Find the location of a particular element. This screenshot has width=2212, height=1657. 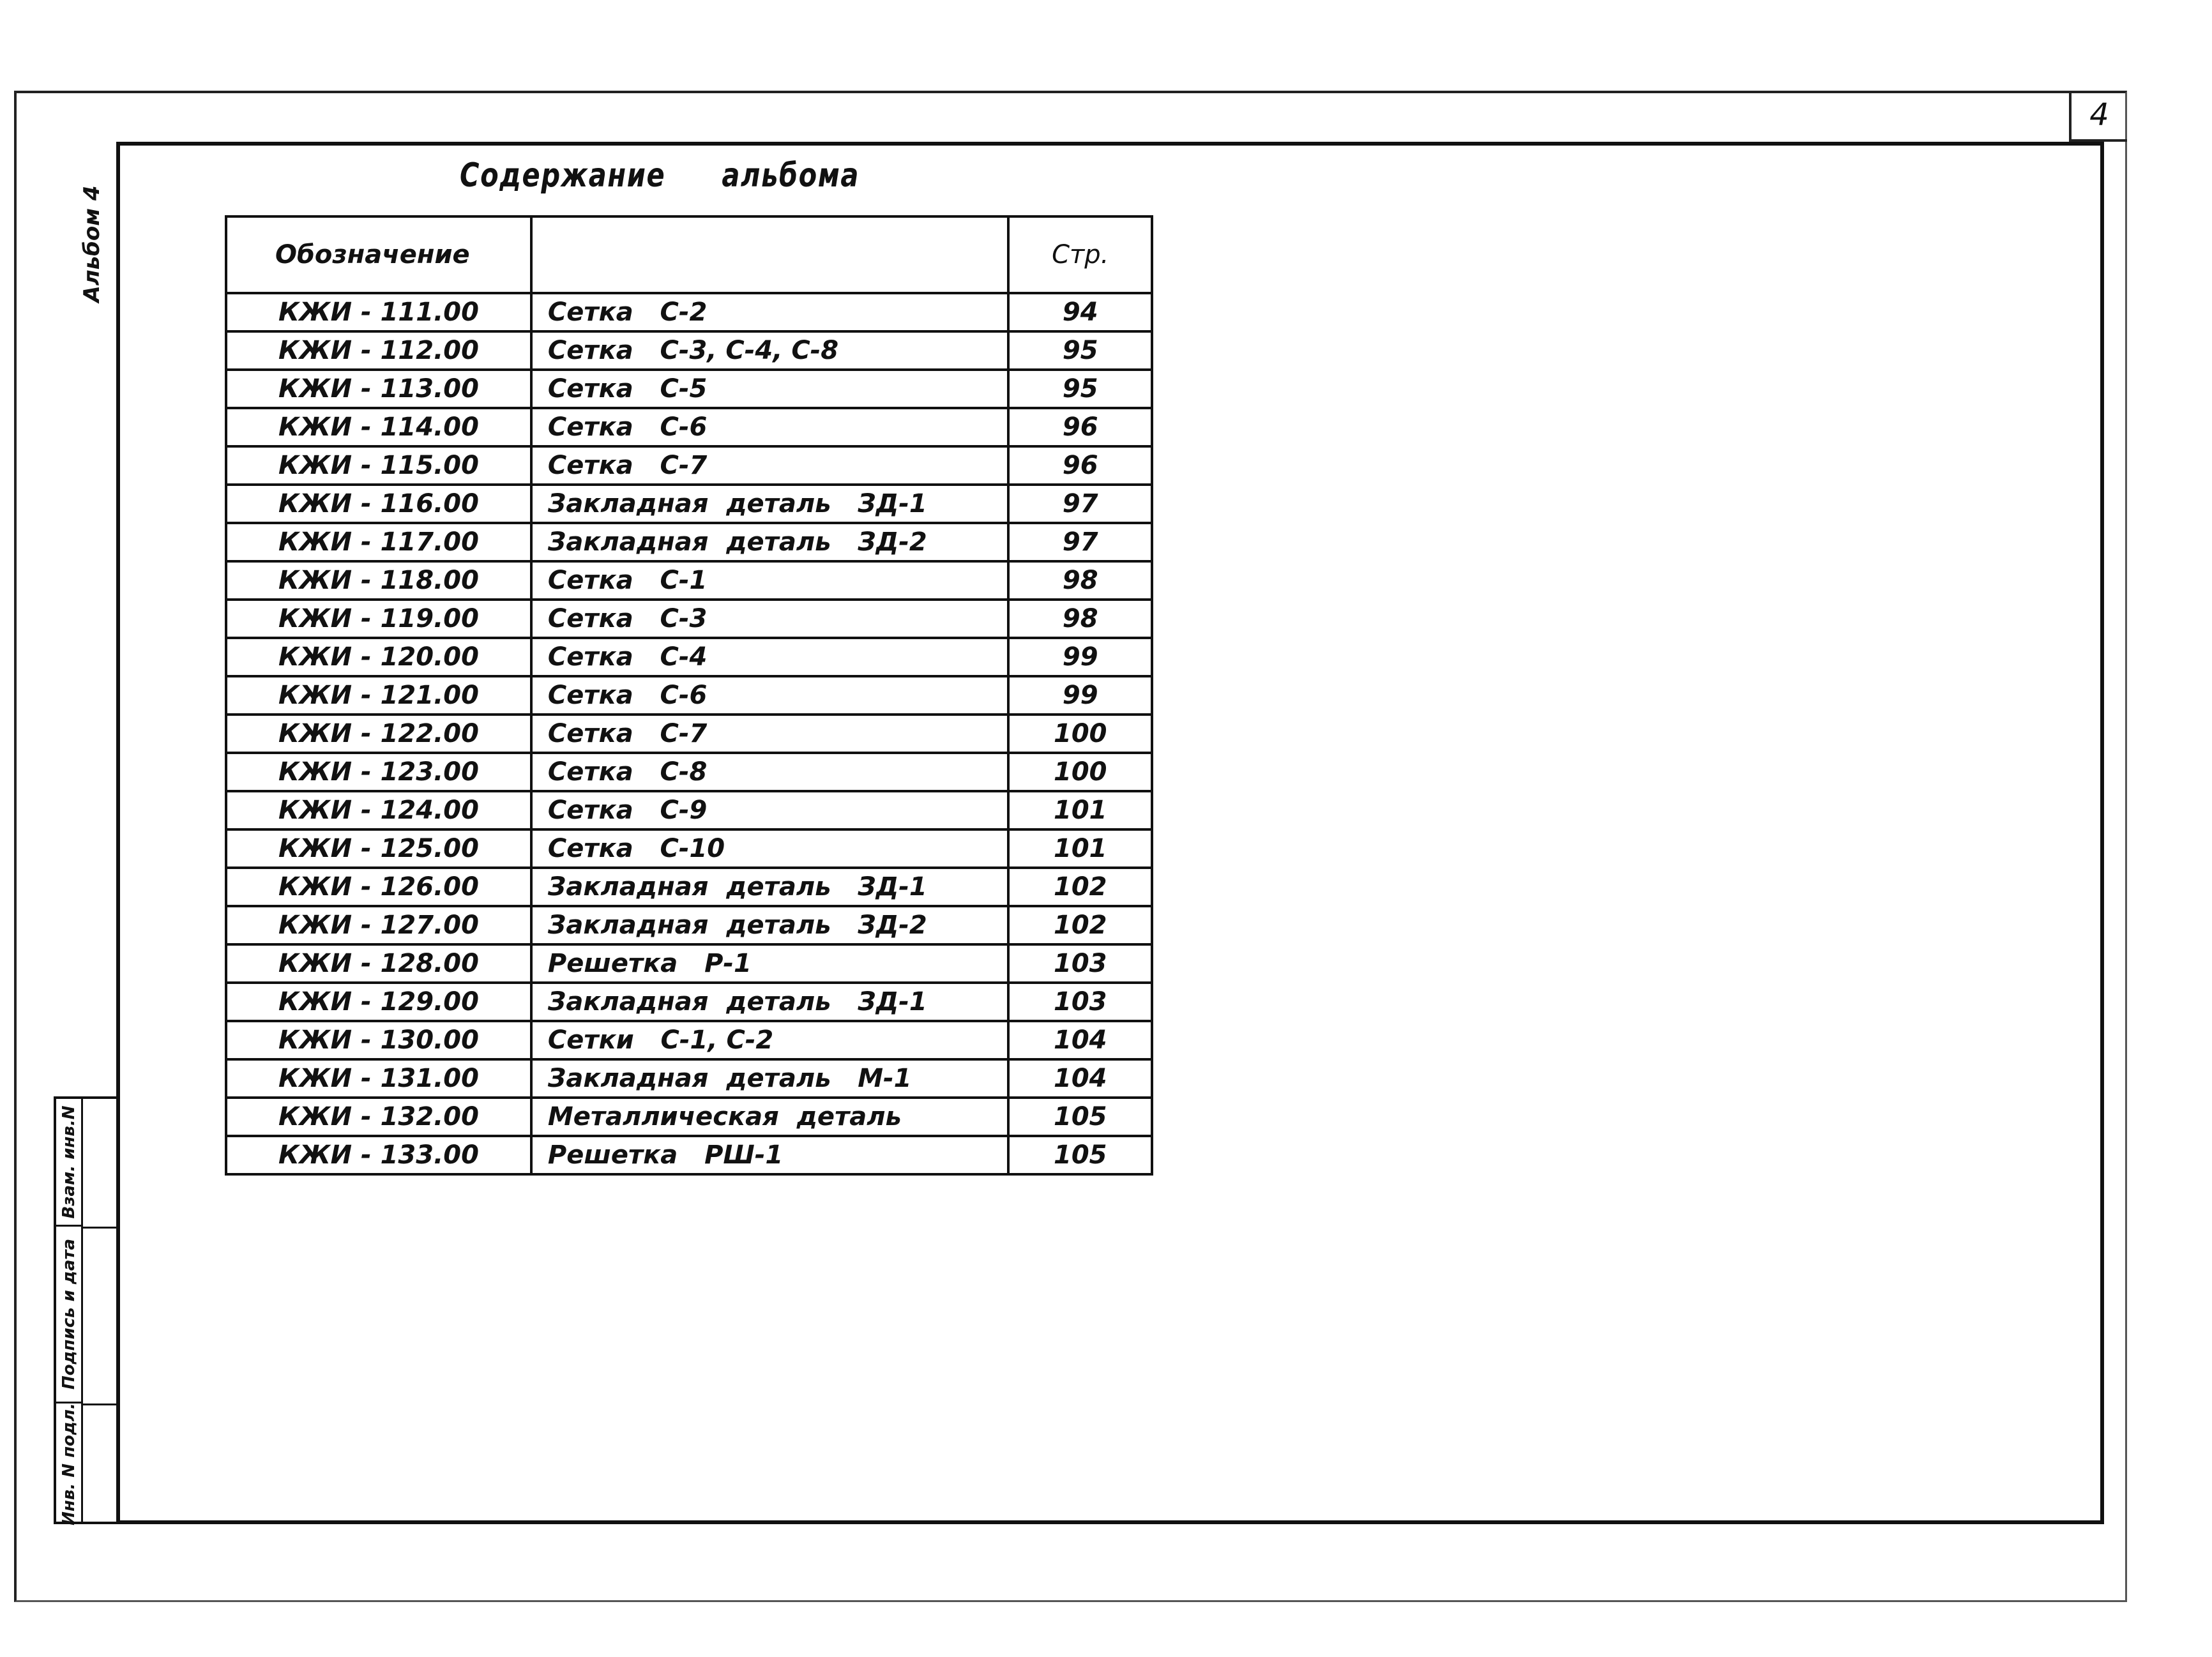

designation-cell: КЖИ - 120.00 is located at coordinates (379, 657).